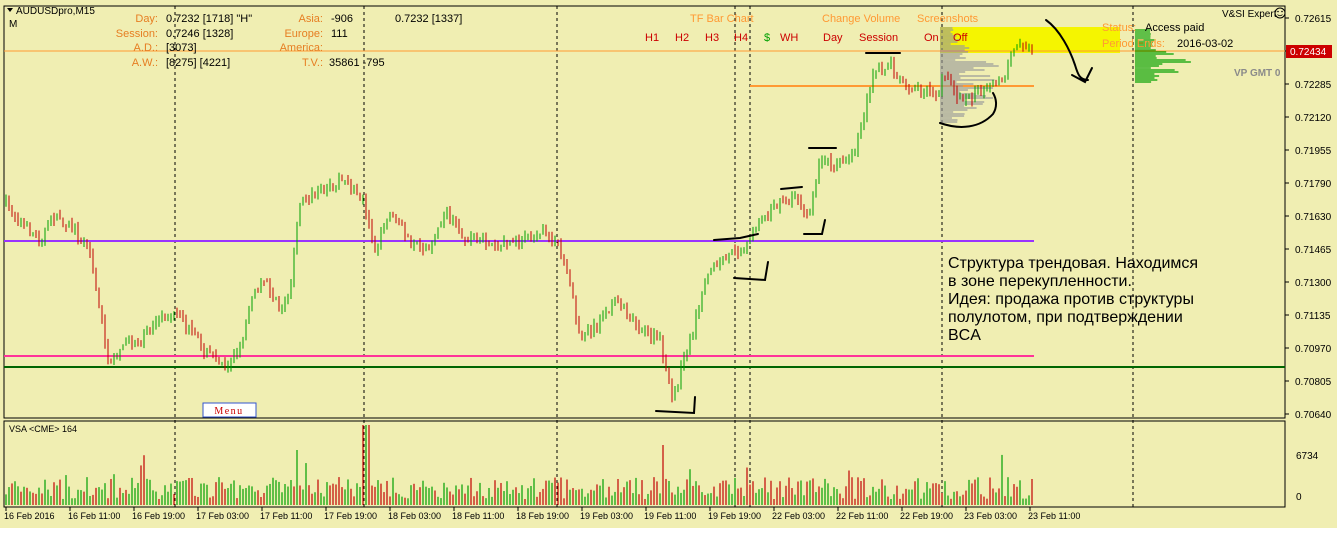 Image resolution: width=1337 pixels, height=533 pixels. I want to click on period-value: 2016-03-02, so click(1205, 44).